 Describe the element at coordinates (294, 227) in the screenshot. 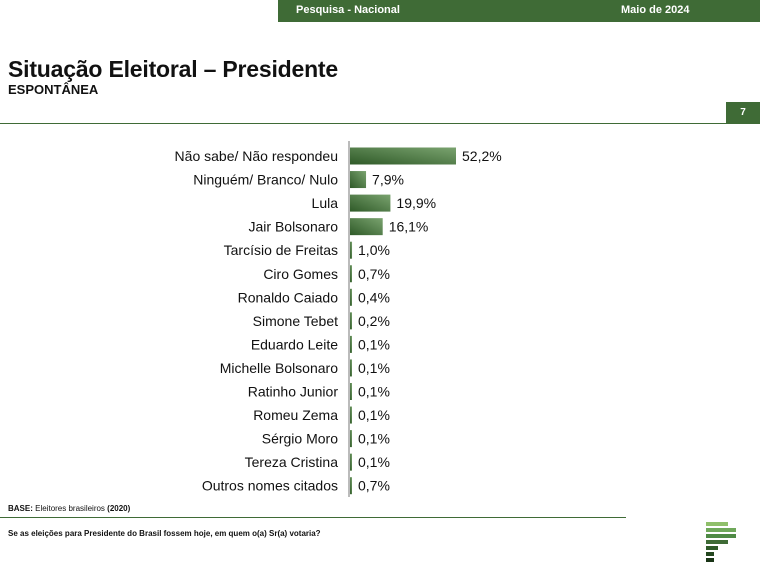

I see `category-label: Jair Bolsonaro` at that location.